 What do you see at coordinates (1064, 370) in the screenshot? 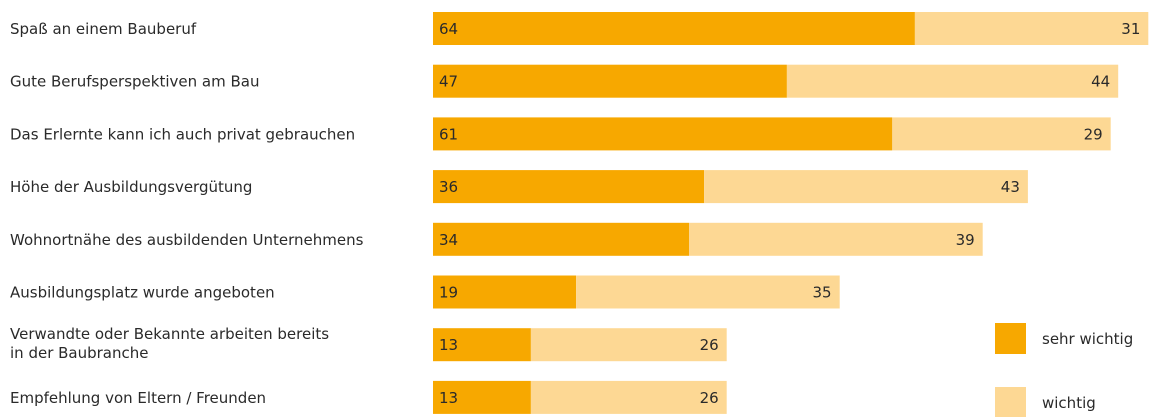
I see `legend: sehr wichtig wichtig` at bounding box center [1064, 370].